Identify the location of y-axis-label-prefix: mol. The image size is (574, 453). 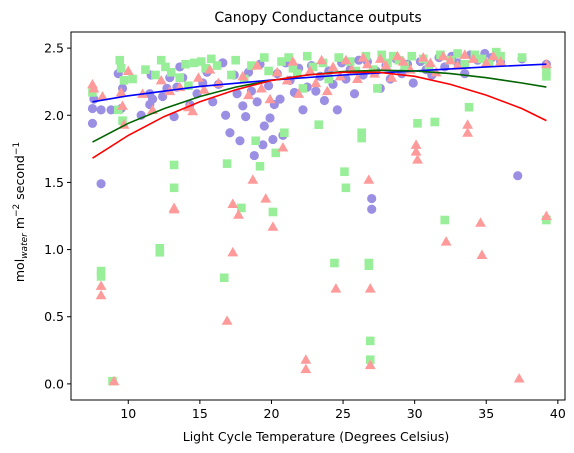
(19, 270).